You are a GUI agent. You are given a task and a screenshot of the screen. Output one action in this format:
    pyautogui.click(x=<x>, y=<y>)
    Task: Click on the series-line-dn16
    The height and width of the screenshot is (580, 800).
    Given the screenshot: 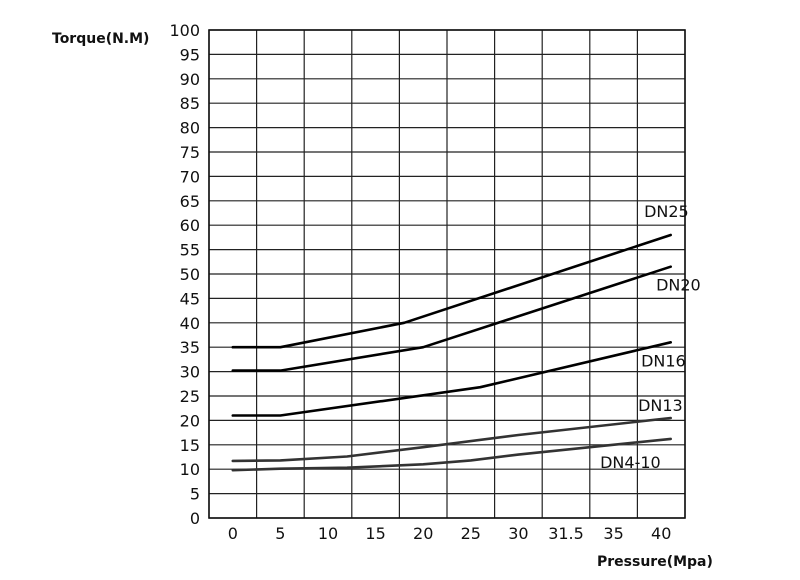 What is the action you would take?
    pyautogui.click(x=452, y=378)
    